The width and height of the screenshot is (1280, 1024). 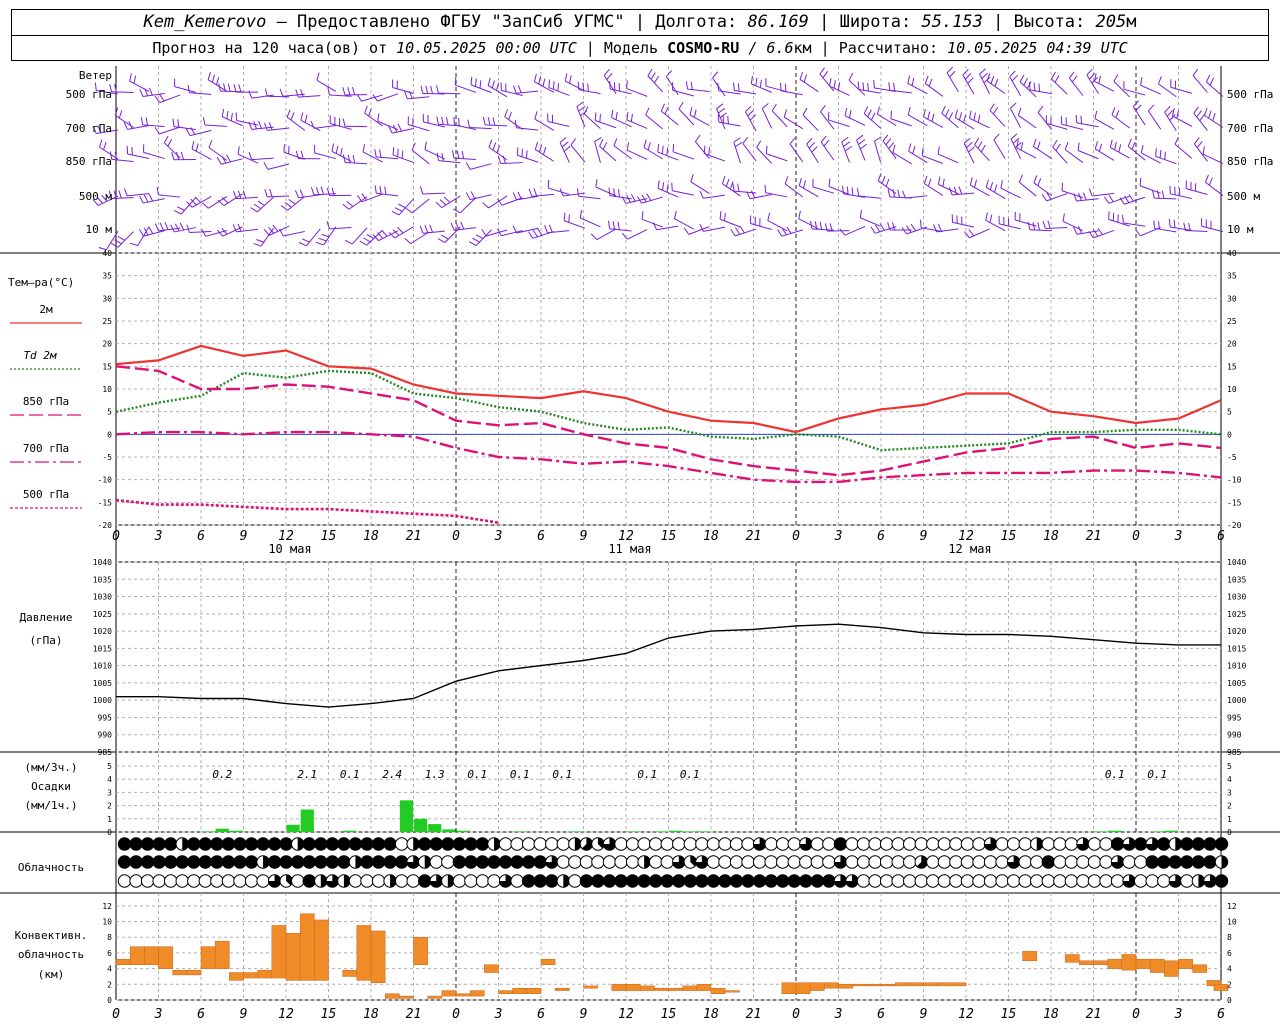 I want to click on lon-value: 86.169, so click(x=778, y=22).